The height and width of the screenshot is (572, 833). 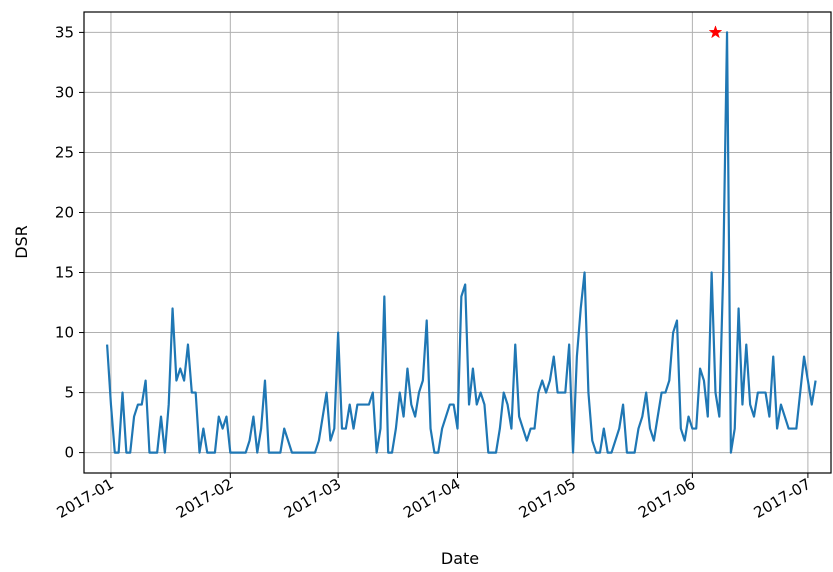 What do you see at coordinates (666, 498) in the screenshot?
I see `x-tick-label: 2017-06` at bounding box center [666, 498].